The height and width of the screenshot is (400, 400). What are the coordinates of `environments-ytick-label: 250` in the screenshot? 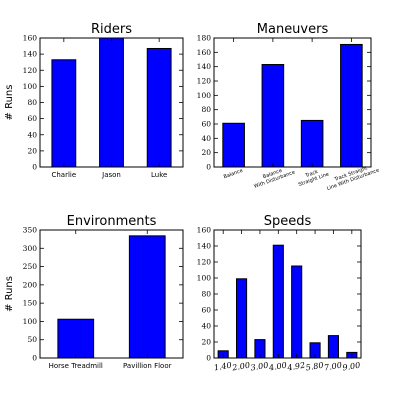 It's located at (30, 266).